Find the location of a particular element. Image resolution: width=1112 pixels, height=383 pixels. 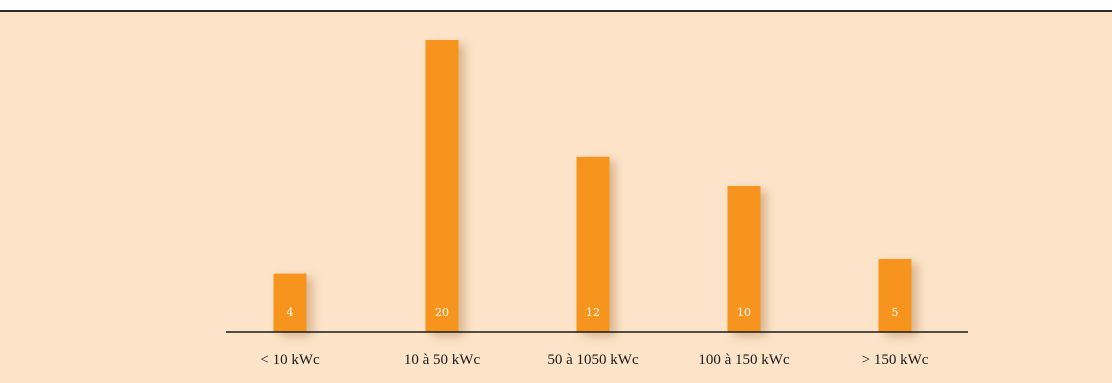

bar-value-label: 20 is located at coordinates (442, 312).